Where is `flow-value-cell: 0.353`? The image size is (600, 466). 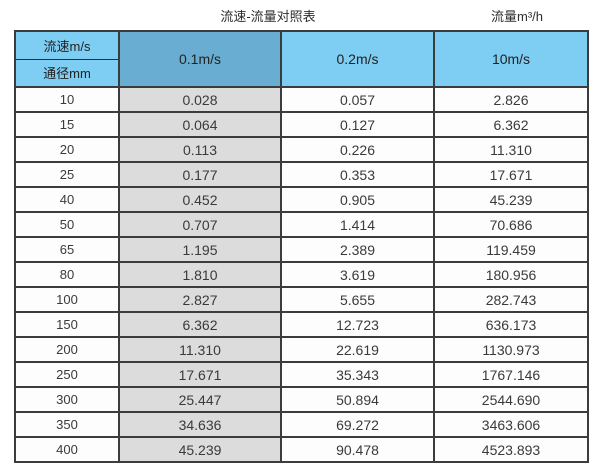
flow-value-cell: 0.353 is located at coordinates (357, 174).